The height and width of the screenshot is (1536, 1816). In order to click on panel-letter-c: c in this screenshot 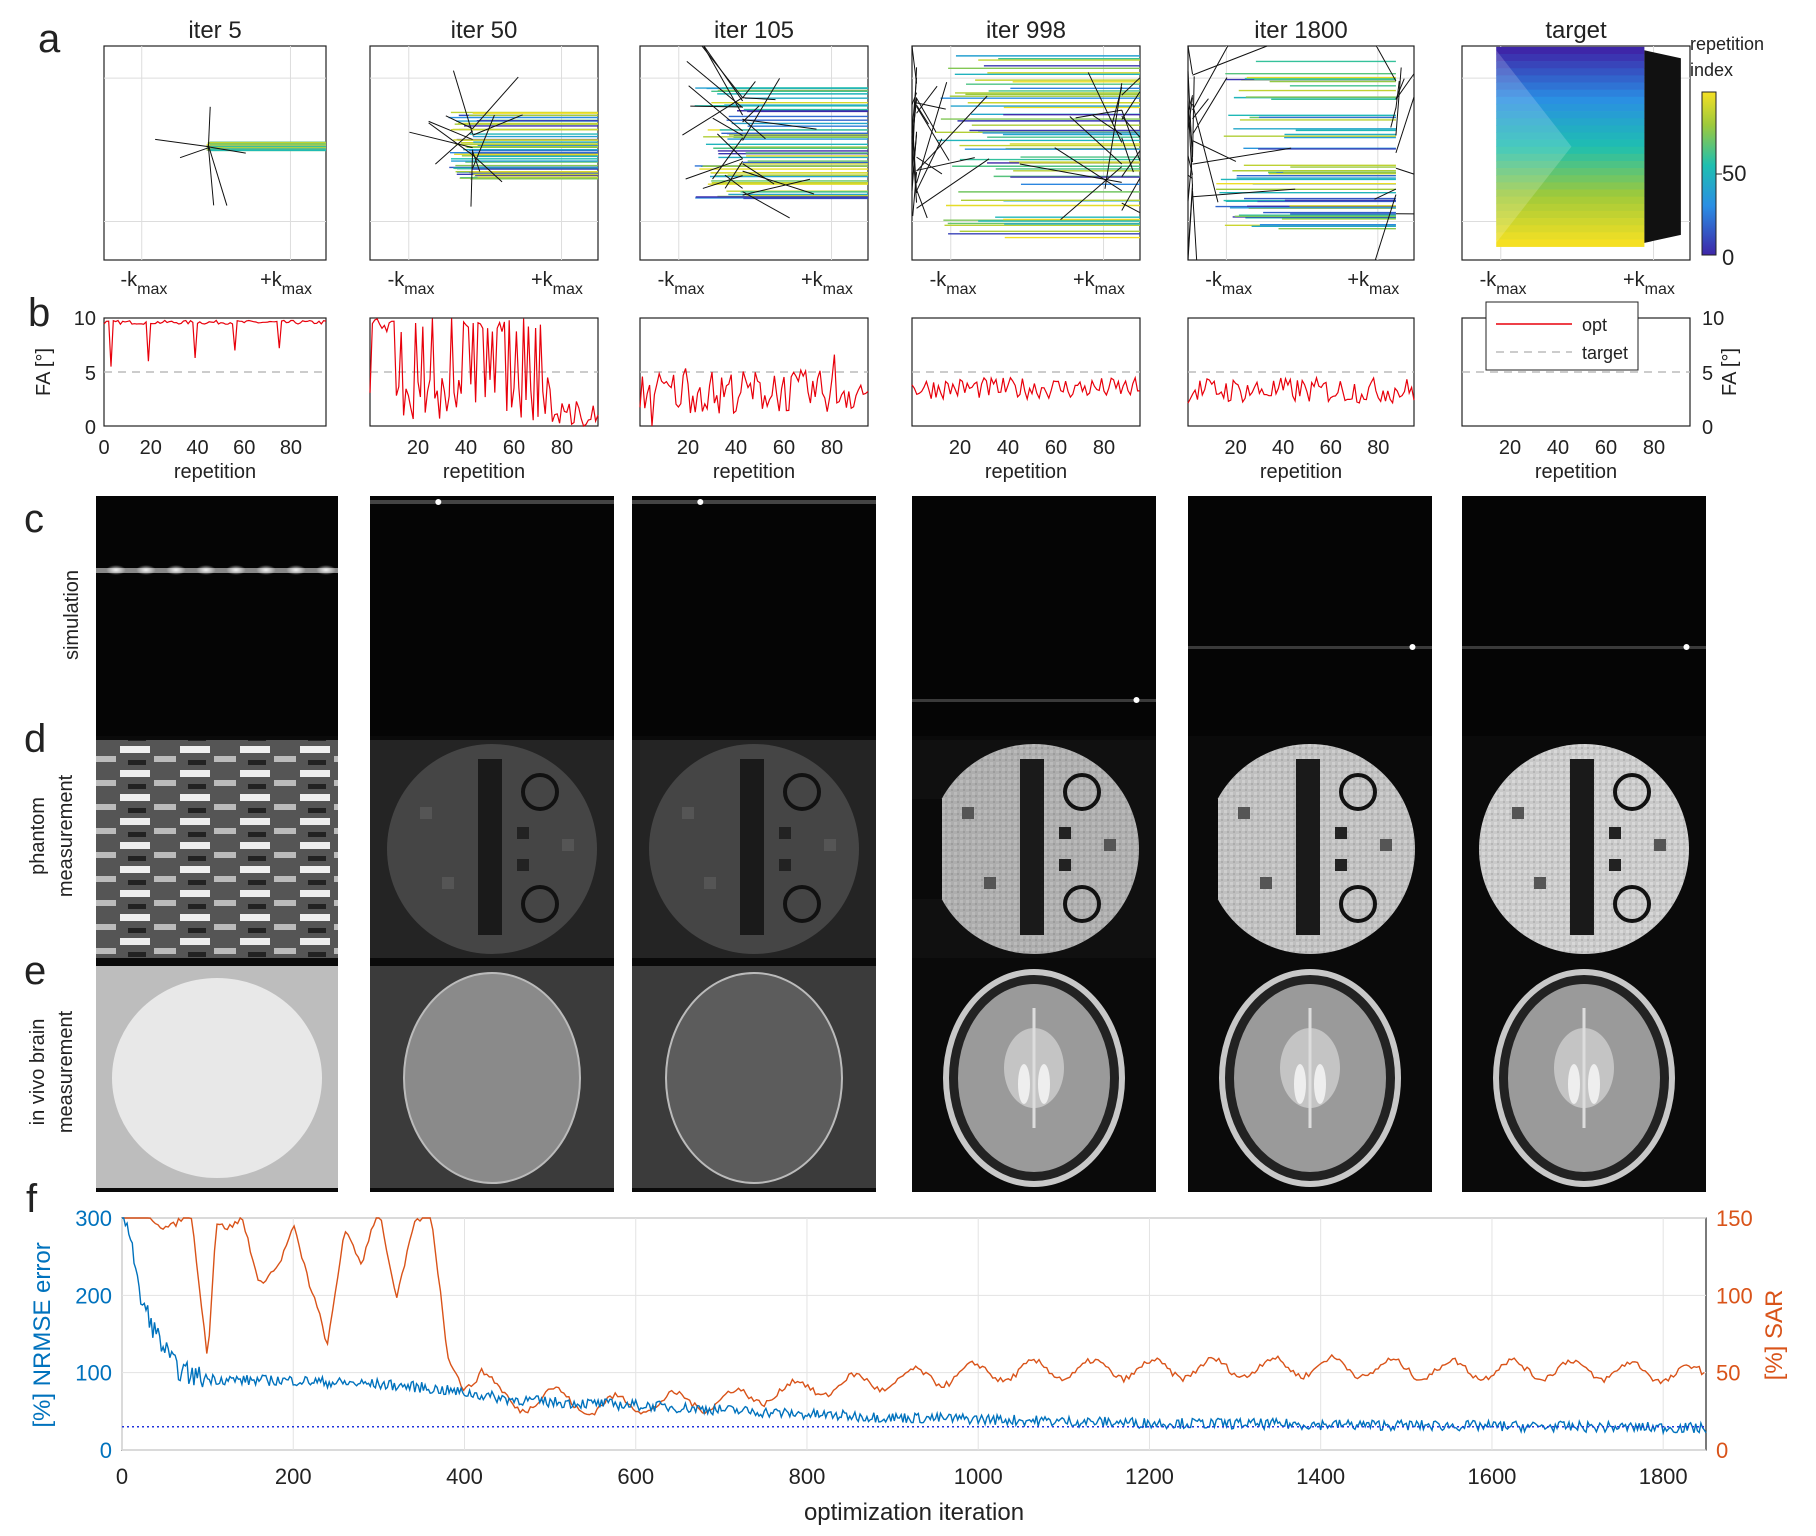, I will do `click(34, 519)`.